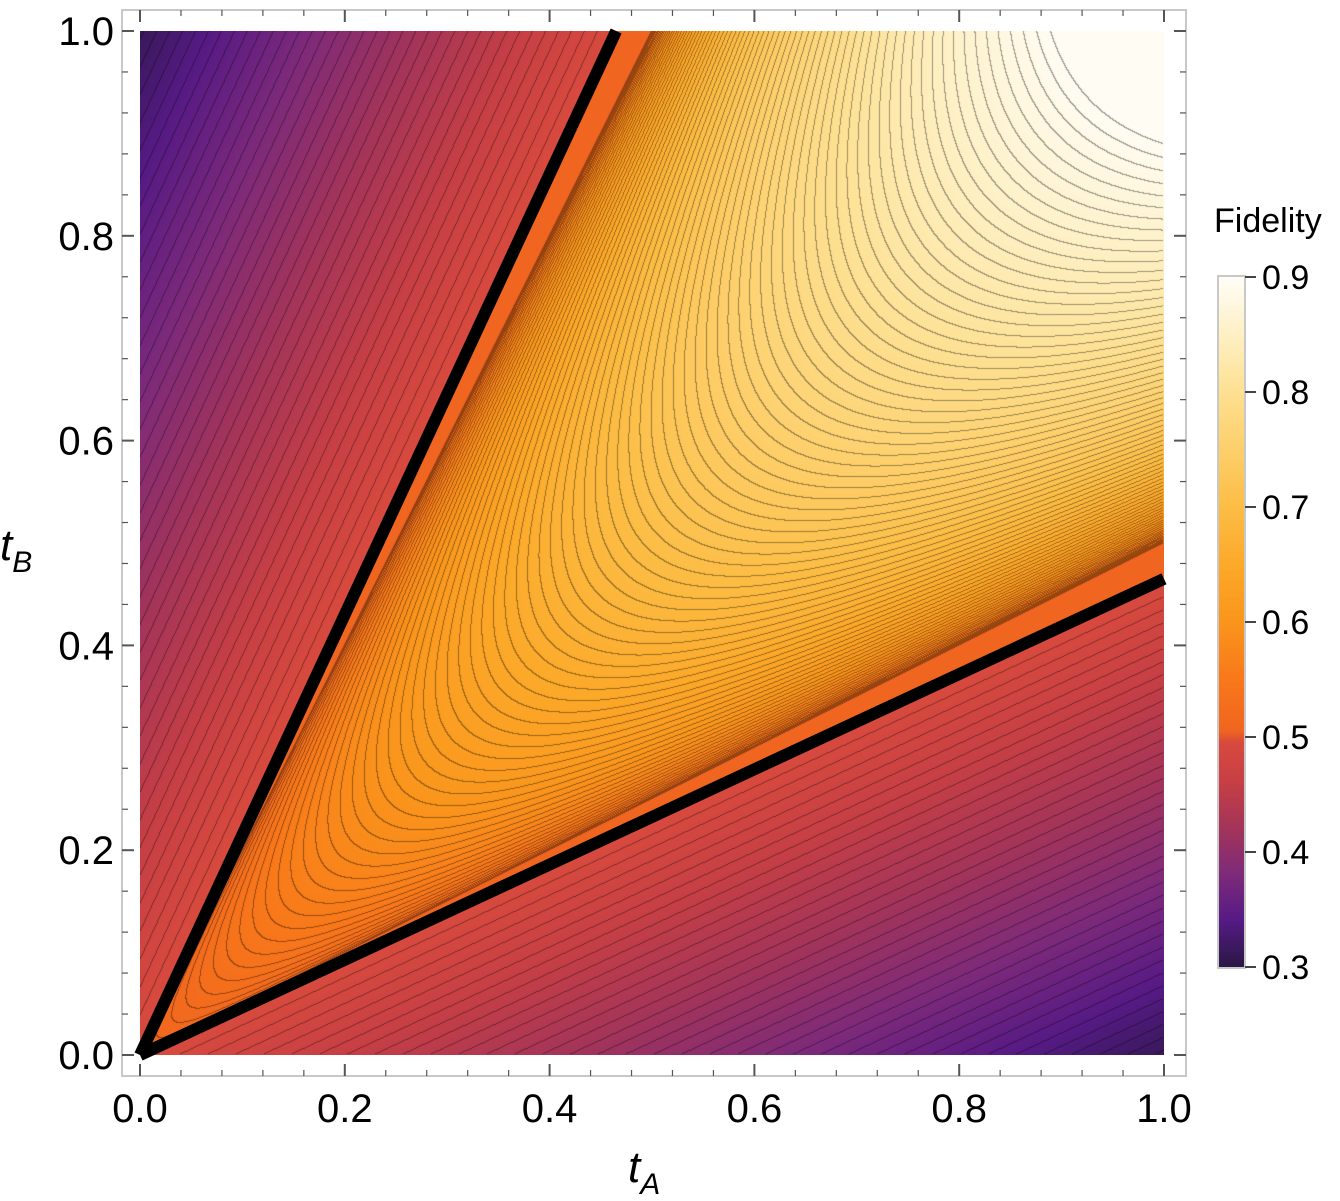  Describe the element at coordinates (550, 1109) in the screenshot. I see `x-tick-label: 0.4` at that location.